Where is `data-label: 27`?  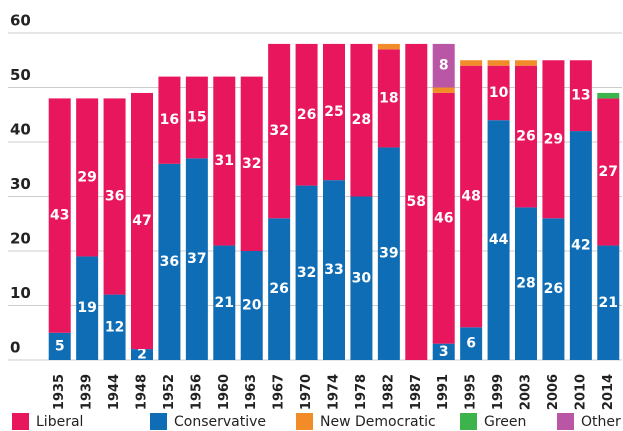 data-label: 27 is located at coordinates (608, 172).